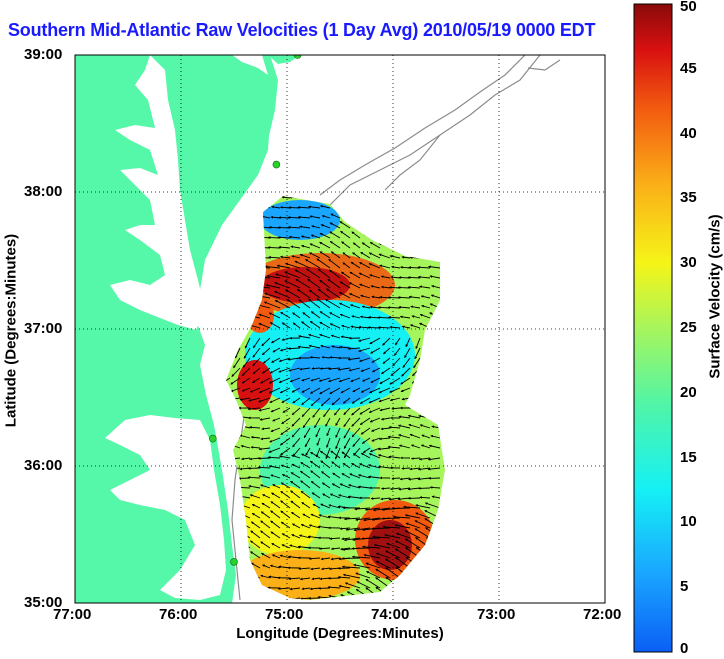 The width and height of the screenshot is (724, 659). I want to click on y-axis-label: Latitude (Degrees:Minutes), so click(11, 330).